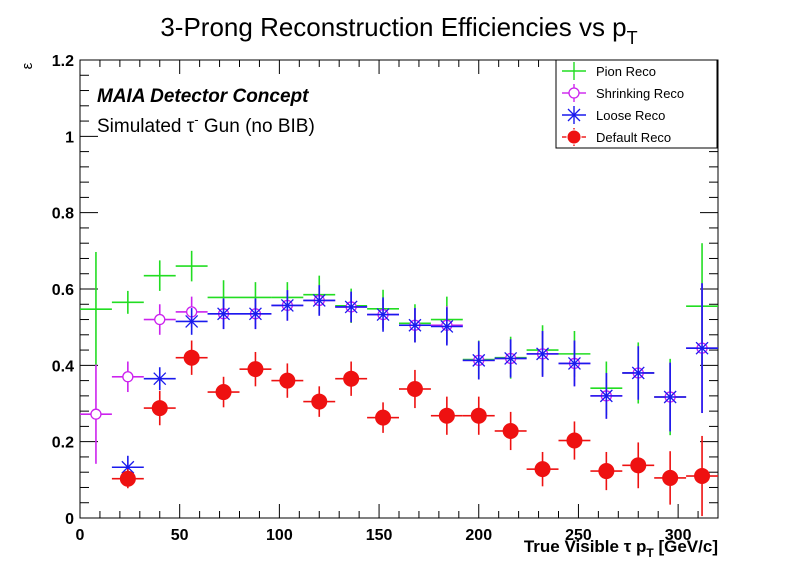 This screenshot has height=575, width=798. I want to click on legend-label: Shrinking Reco, so click(640, 93).